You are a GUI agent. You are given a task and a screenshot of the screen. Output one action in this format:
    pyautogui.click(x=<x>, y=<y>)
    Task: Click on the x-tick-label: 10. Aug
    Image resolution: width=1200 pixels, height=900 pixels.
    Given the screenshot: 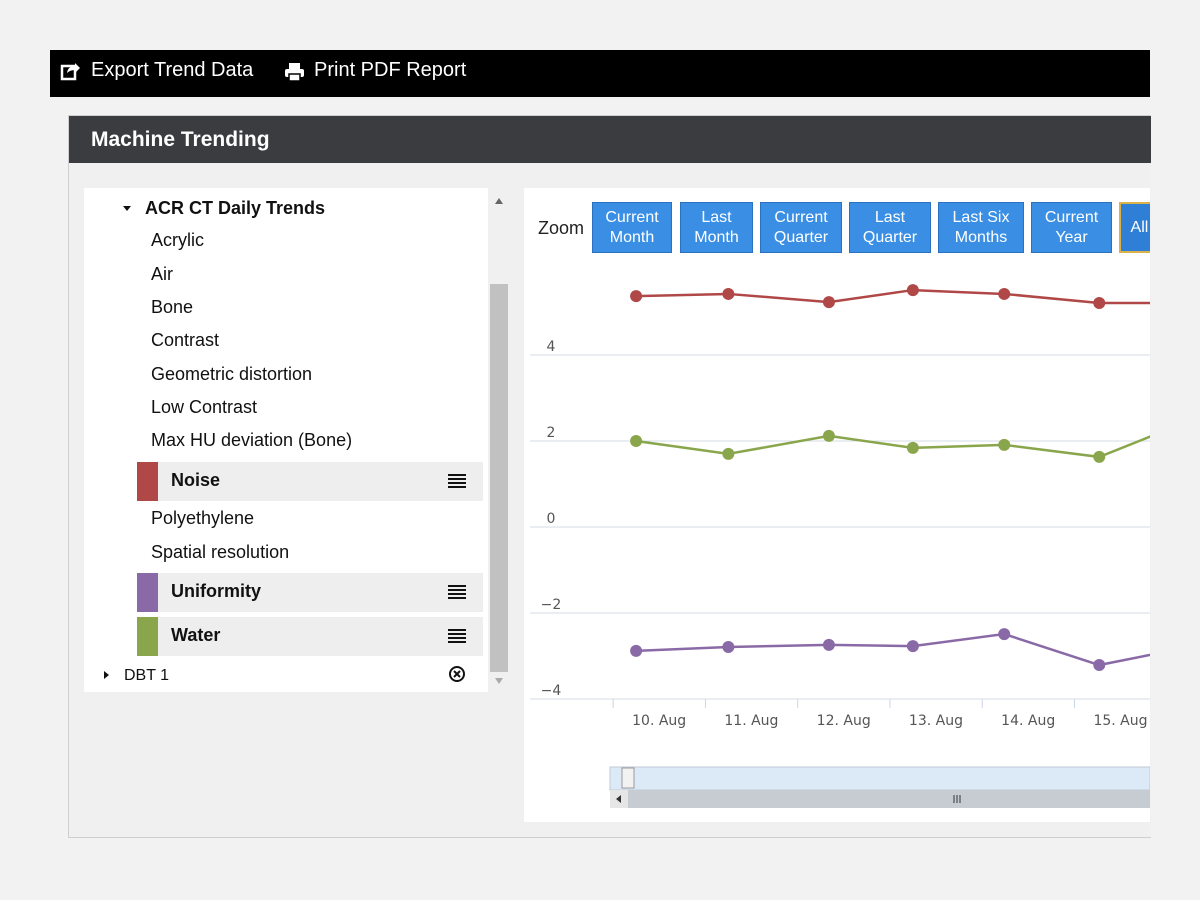 What is the action you would take?
    pyautogui.click(x=659, y=721)
    